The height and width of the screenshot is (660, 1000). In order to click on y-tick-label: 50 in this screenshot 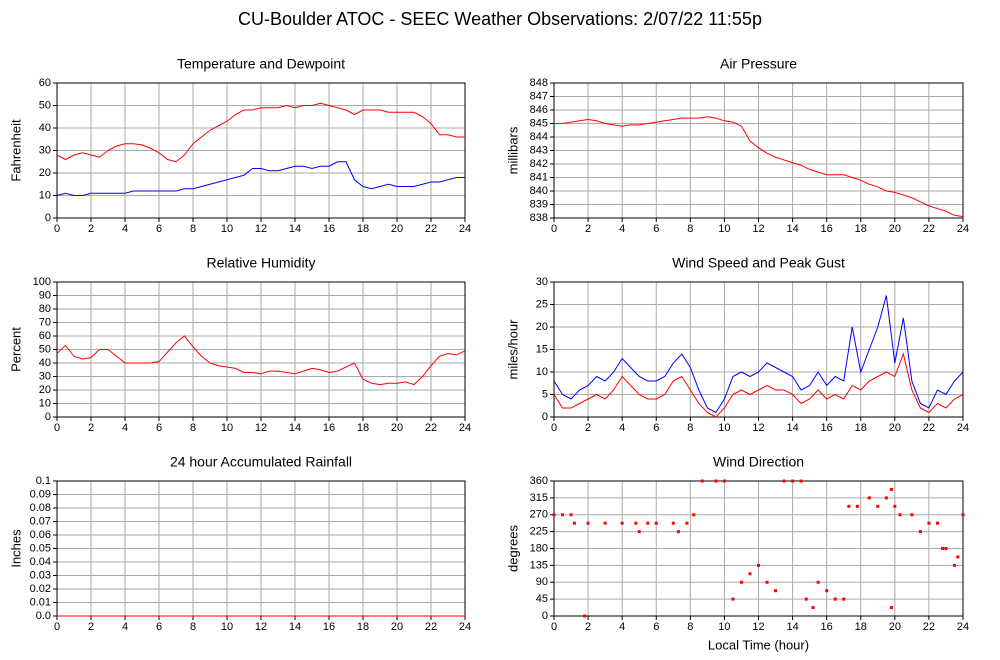, I will do `click(45, 349)`.